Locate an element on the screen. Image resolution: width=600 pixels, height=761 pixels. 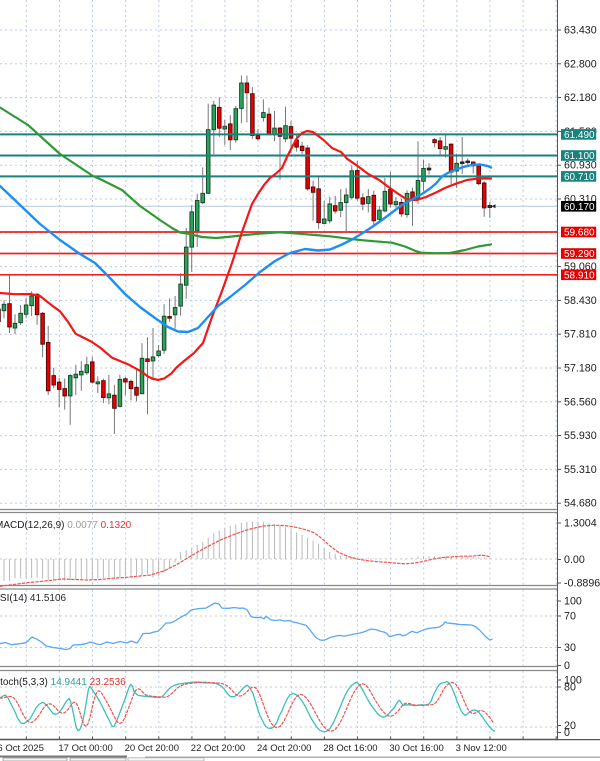
svg-text: 30 is located at coordinates (570, 648).